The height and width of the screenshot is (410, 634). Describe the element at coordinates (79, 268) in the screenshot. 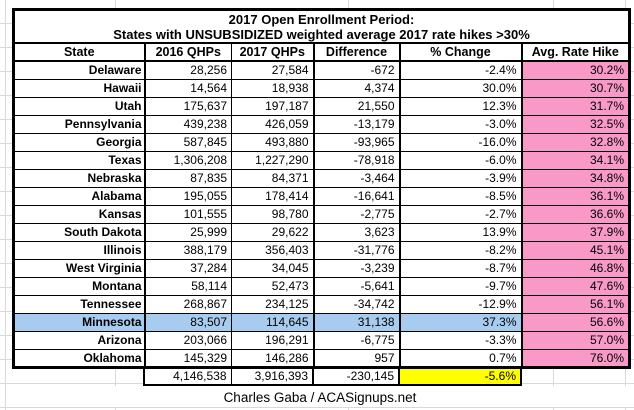

I see `cell-state: West Virginia` at that location.